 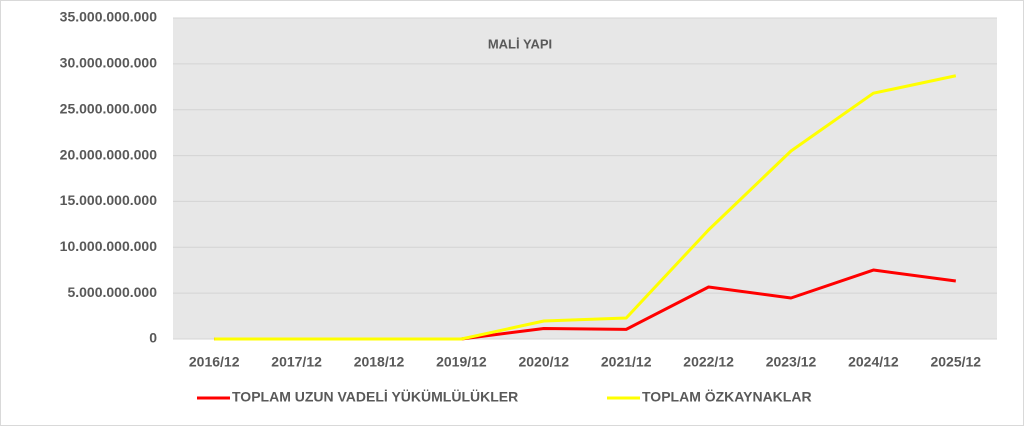 What do you see at coordinates (708, 362) in the screenshot?
I see `x-tick-label: 2022/12` at bounding box center [708, 362].